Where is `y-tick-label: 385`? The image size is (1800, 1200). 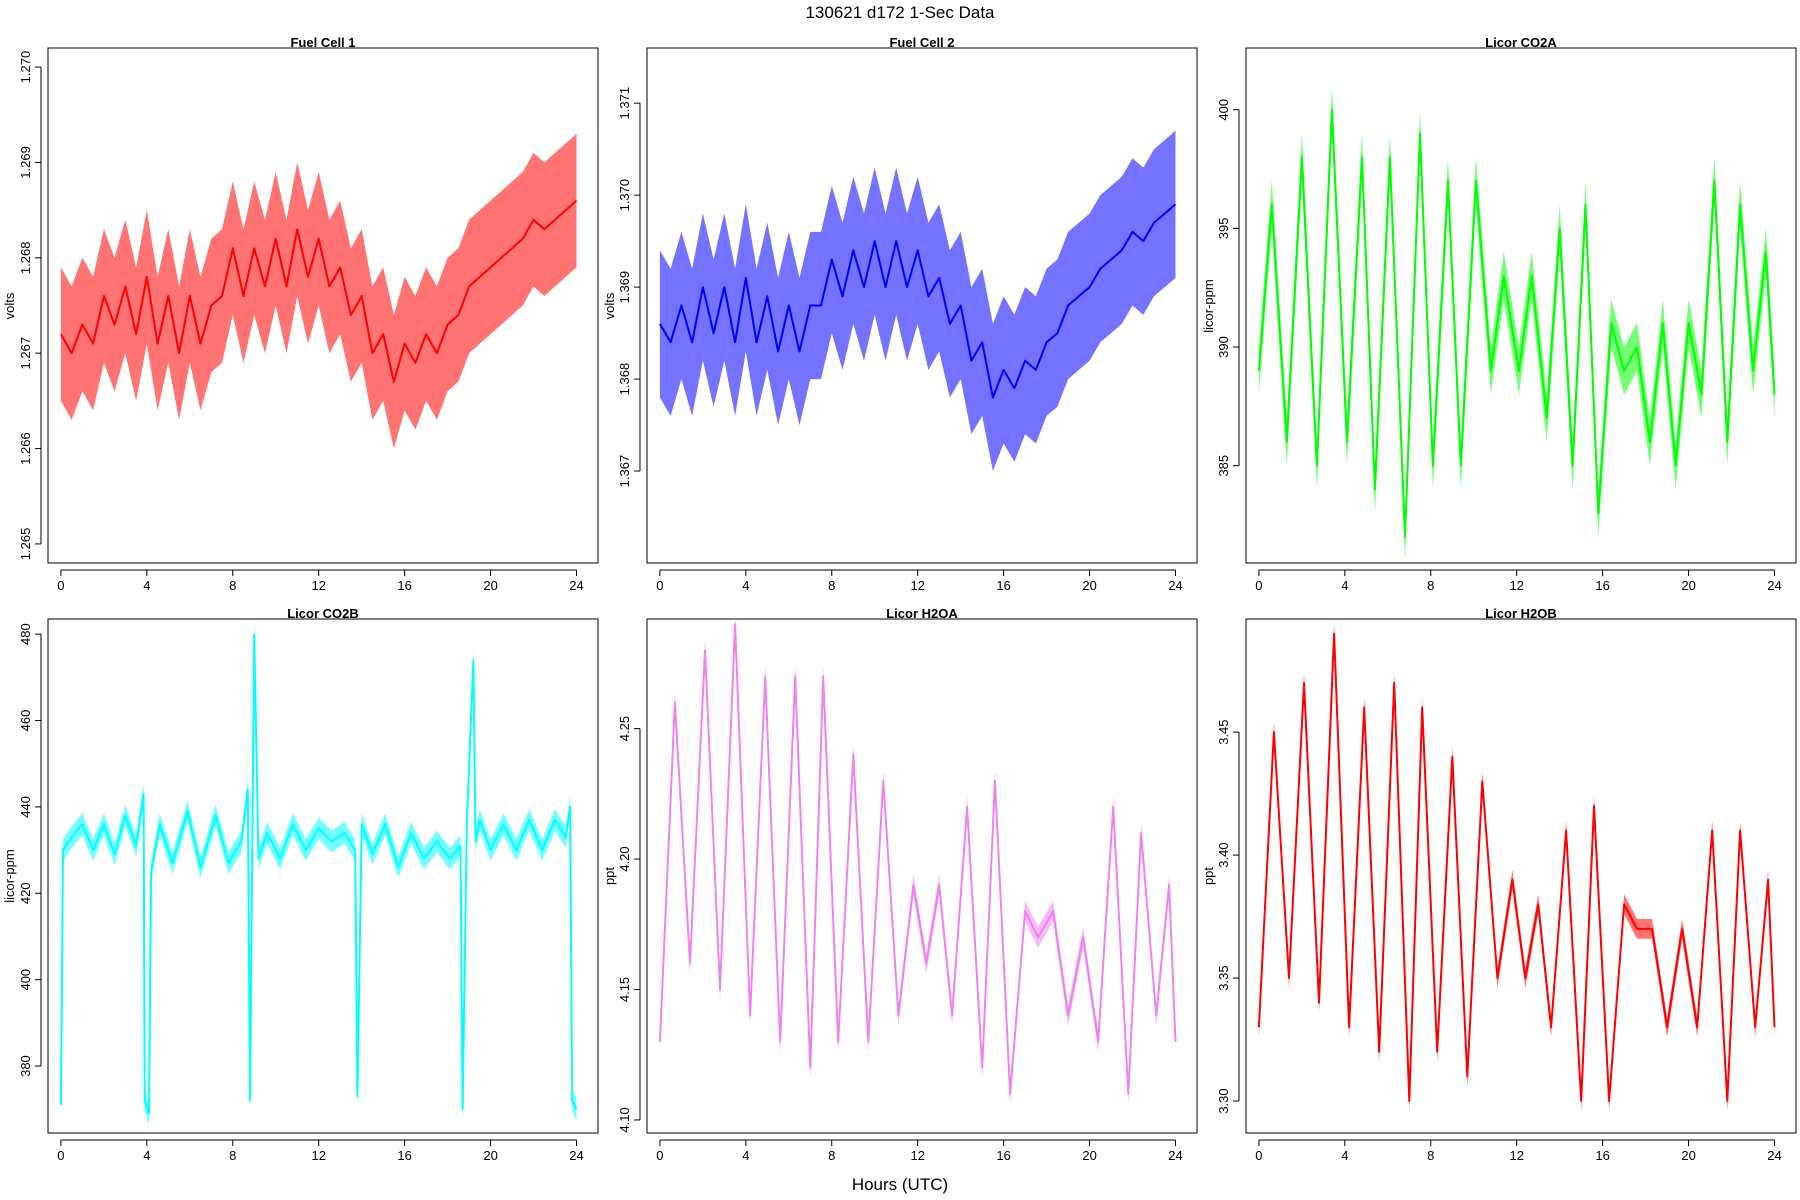 y-tick-label: 385 is located at coordinates (1223, 466).